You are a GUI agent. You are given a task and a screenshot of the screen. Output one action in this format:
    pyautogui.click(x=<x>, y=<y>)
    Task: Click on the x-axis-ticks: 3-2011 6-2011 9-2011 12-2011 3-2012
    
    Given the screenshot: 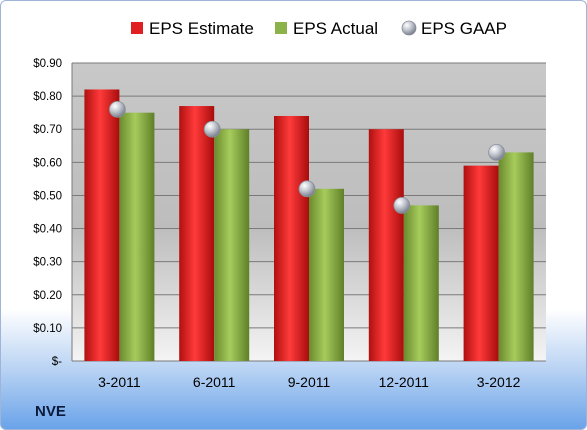 What is the action you would take?
    pyautogui.click(x=309, y=382)
    